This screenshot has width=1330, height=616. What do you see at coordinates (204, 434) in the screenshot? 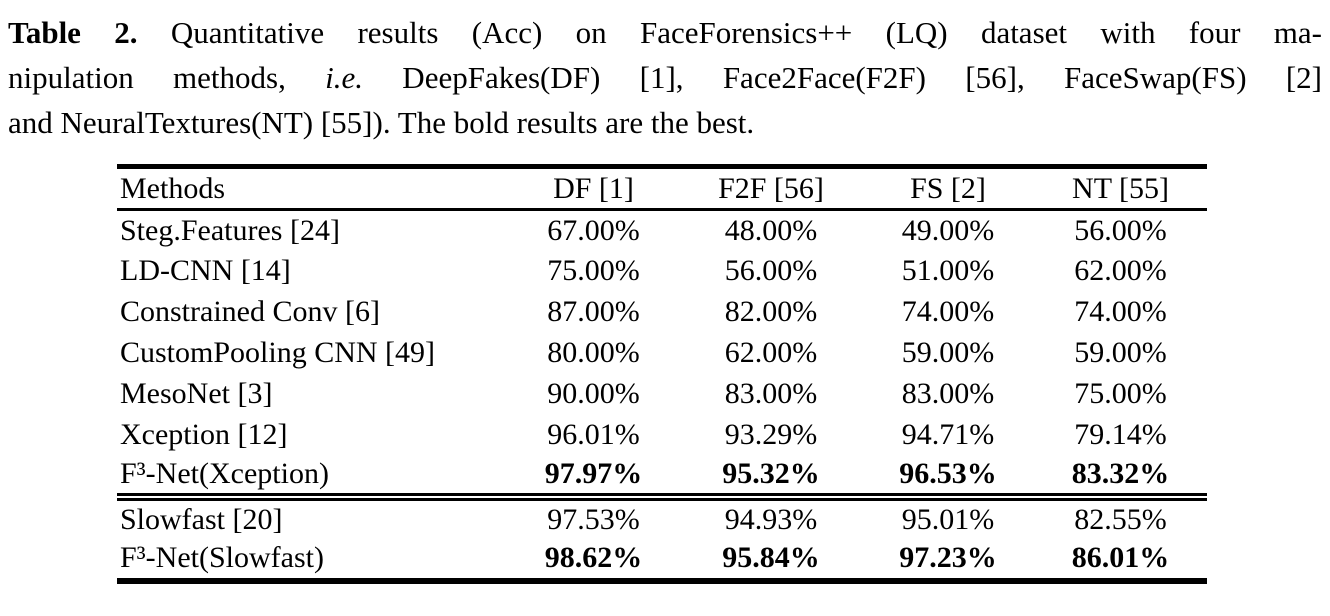
I see `method-cell: Xception [12]` at bounding box center [204, 434].